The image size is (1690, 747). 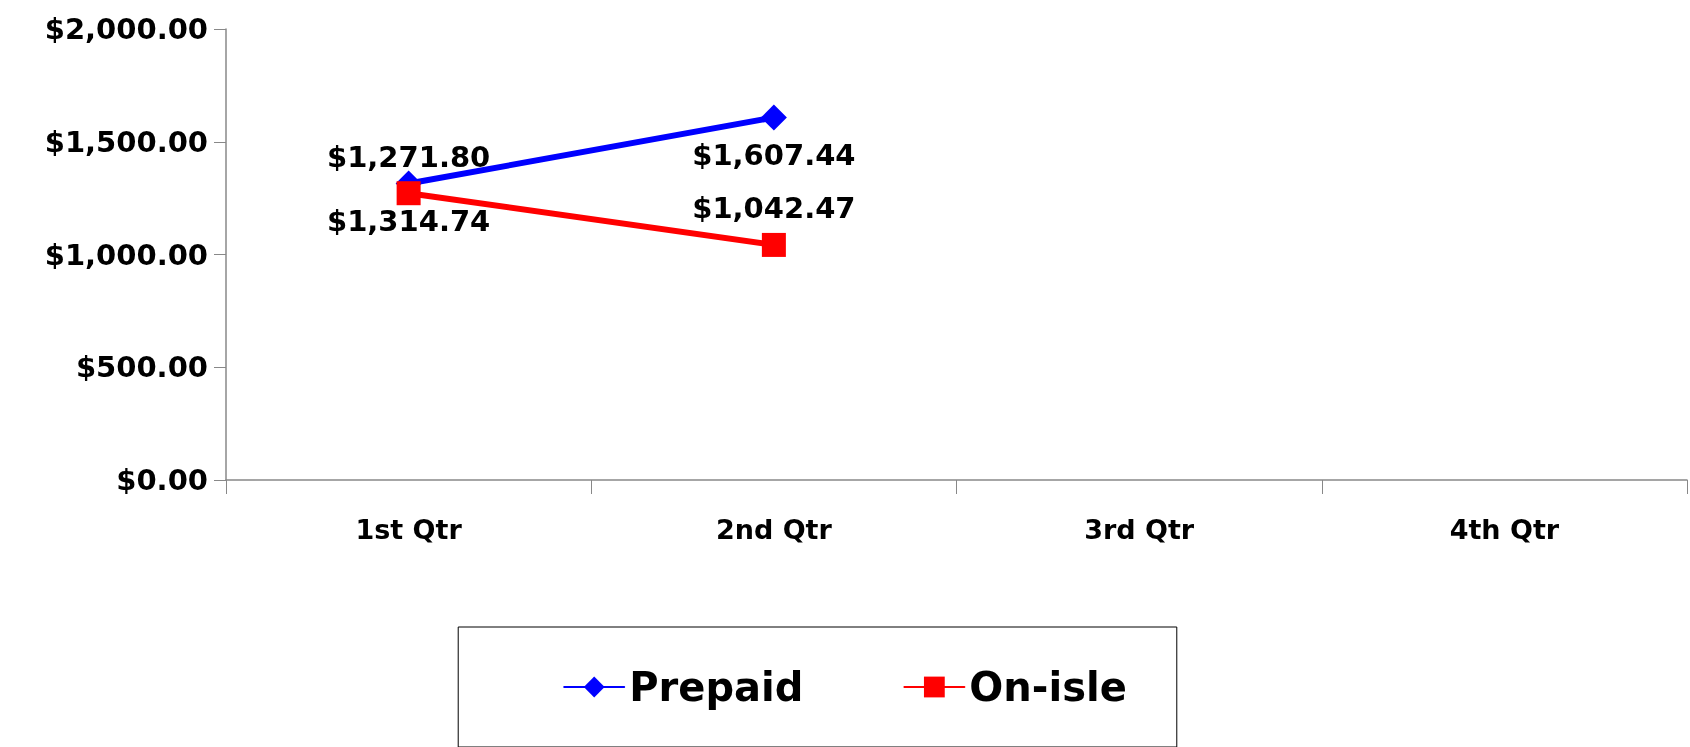 I want to click on x-tick-label: 4th Qtr, so click(x=1504, y=529).